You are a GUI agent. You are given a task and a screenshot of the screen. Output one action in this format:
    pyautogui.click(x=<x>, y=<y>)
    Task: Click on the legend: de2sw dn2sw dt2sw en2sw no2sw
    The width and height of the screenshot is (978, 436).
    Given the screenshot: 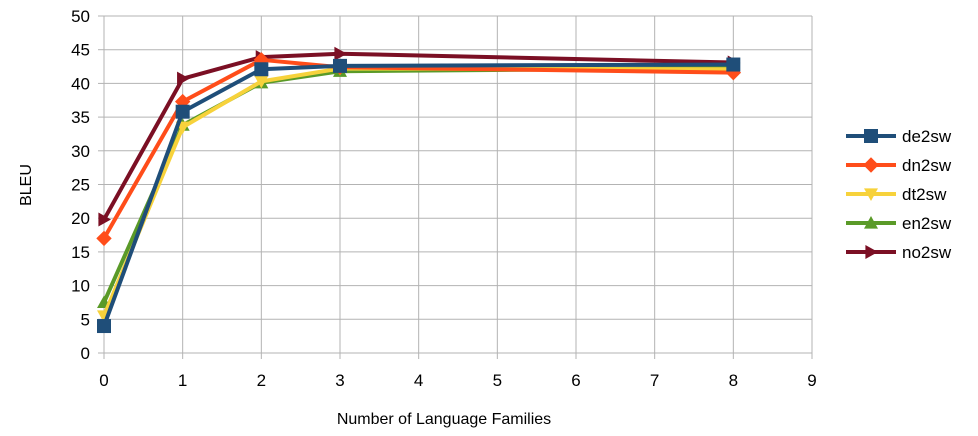 What is the action you would take?
    pyautogui.click(x=899, y=194)
    